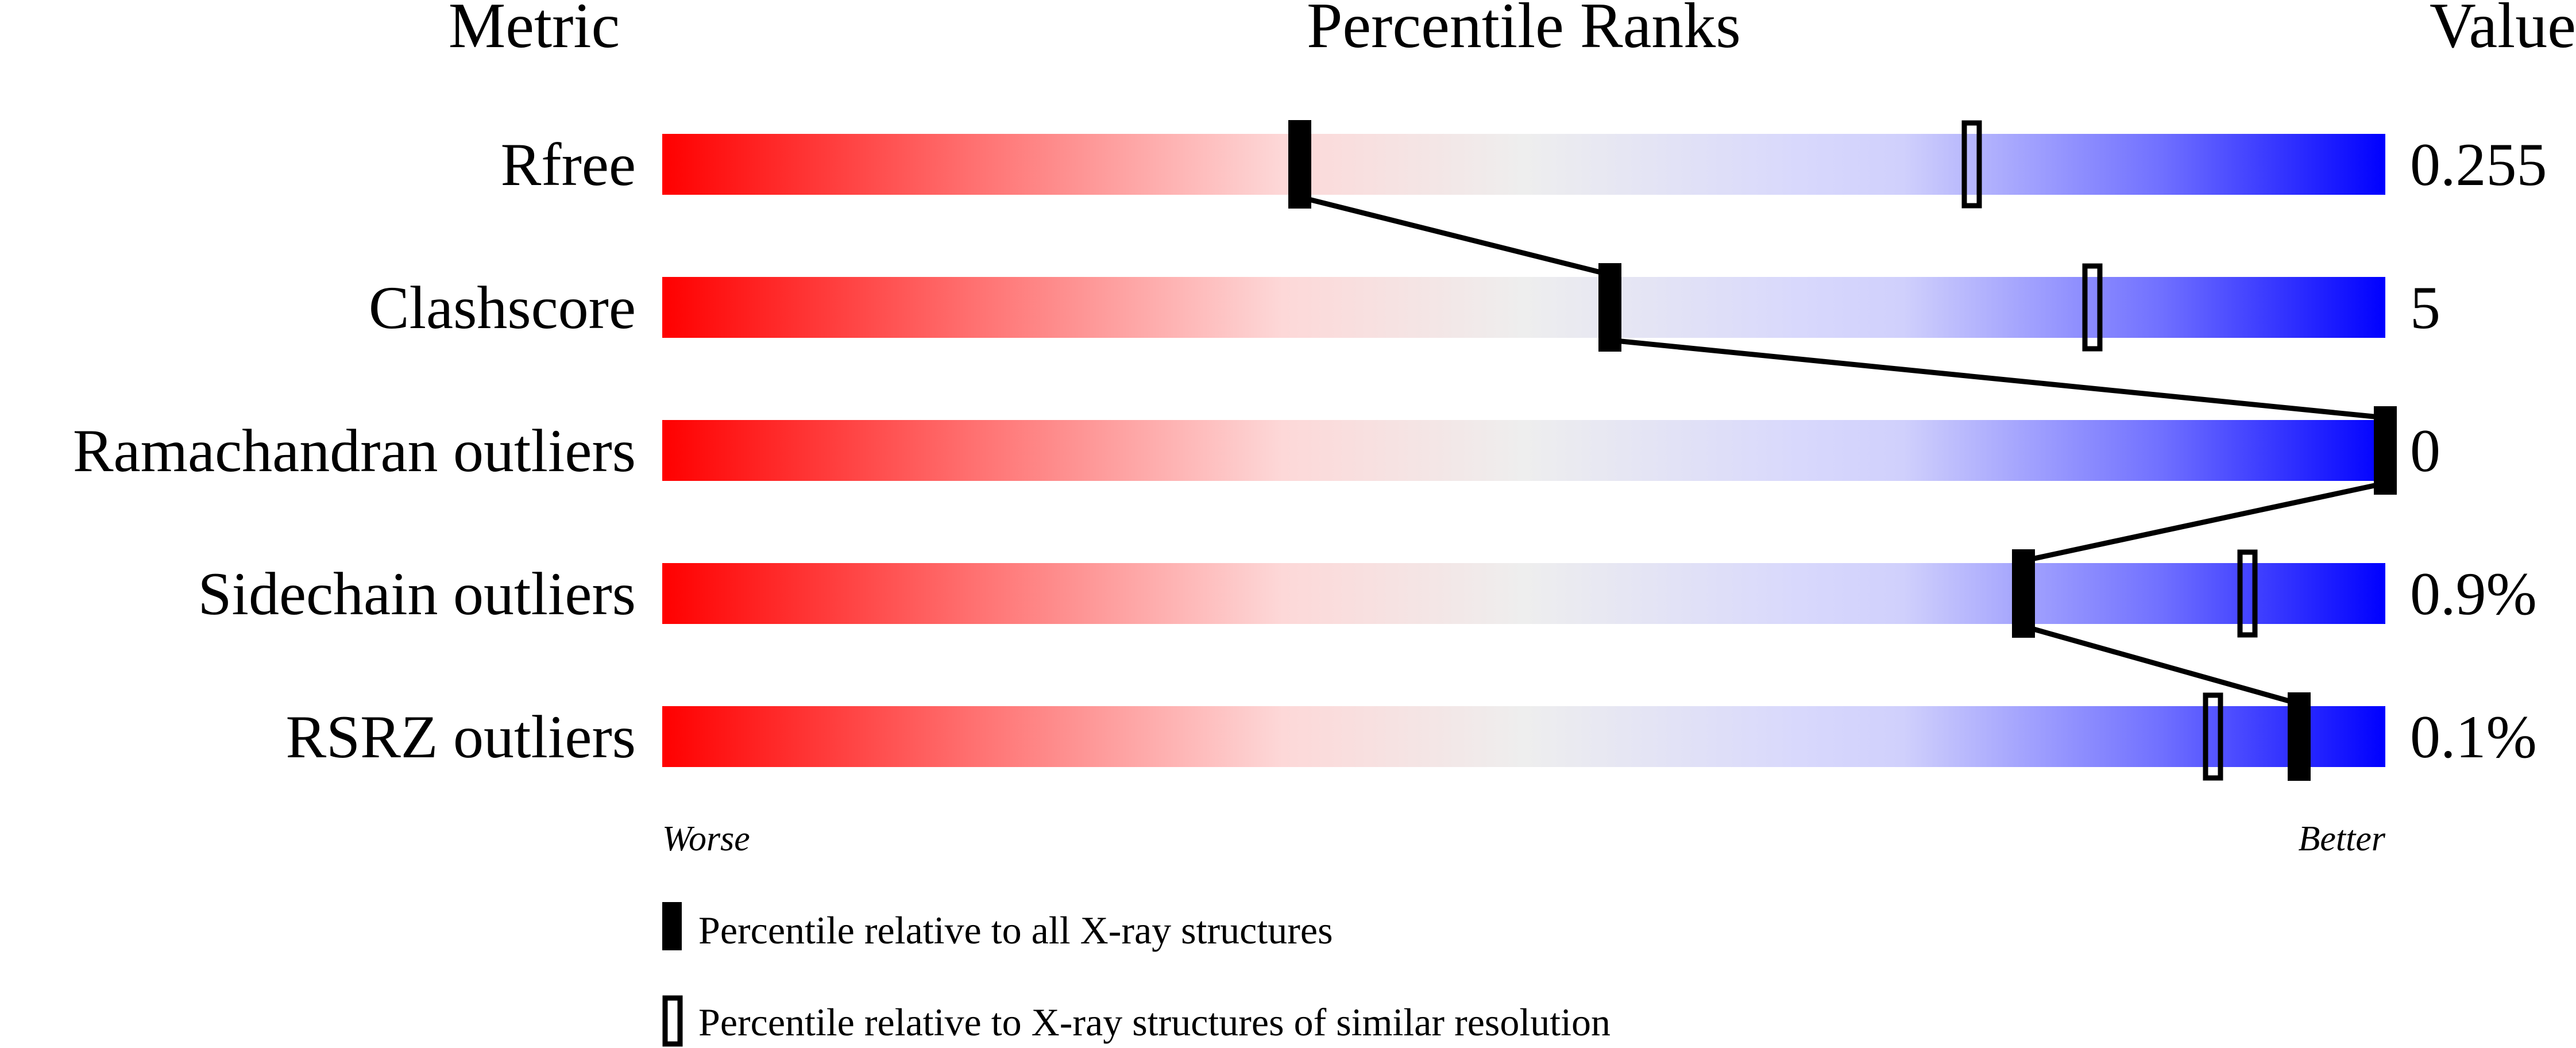 The image size is (2576, 1048). Describe the element at coordinates (354, 450) in the screenshot. I see `metric-label: Ramachandran outliers` at that location.